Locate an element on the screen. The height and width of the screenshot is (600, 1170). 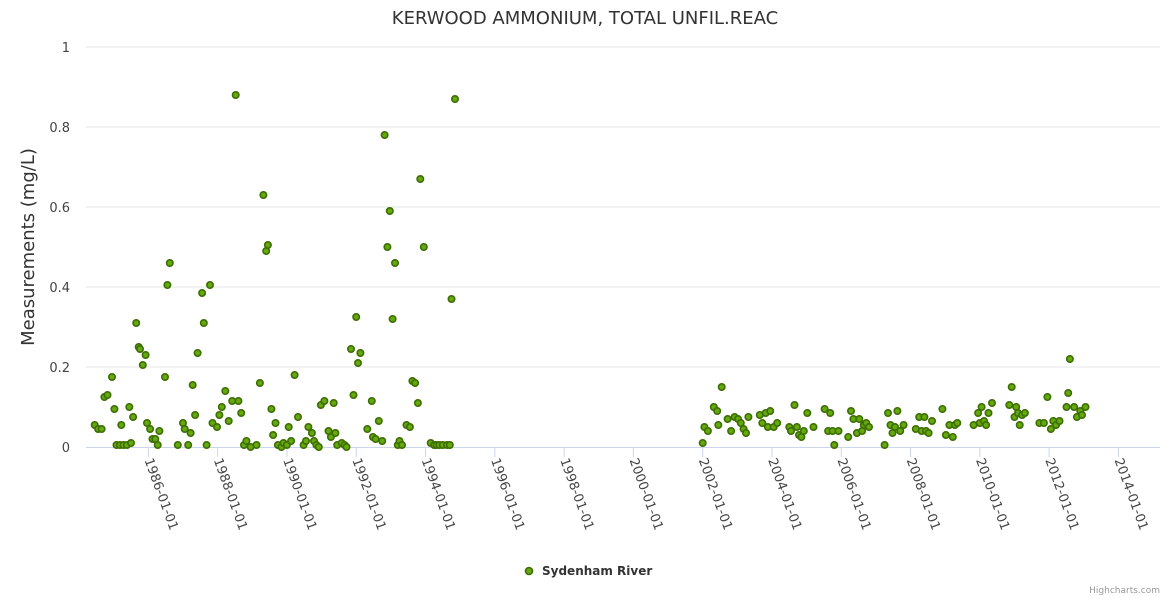
legend: Sydenham River is located at coordinates (588, 571).